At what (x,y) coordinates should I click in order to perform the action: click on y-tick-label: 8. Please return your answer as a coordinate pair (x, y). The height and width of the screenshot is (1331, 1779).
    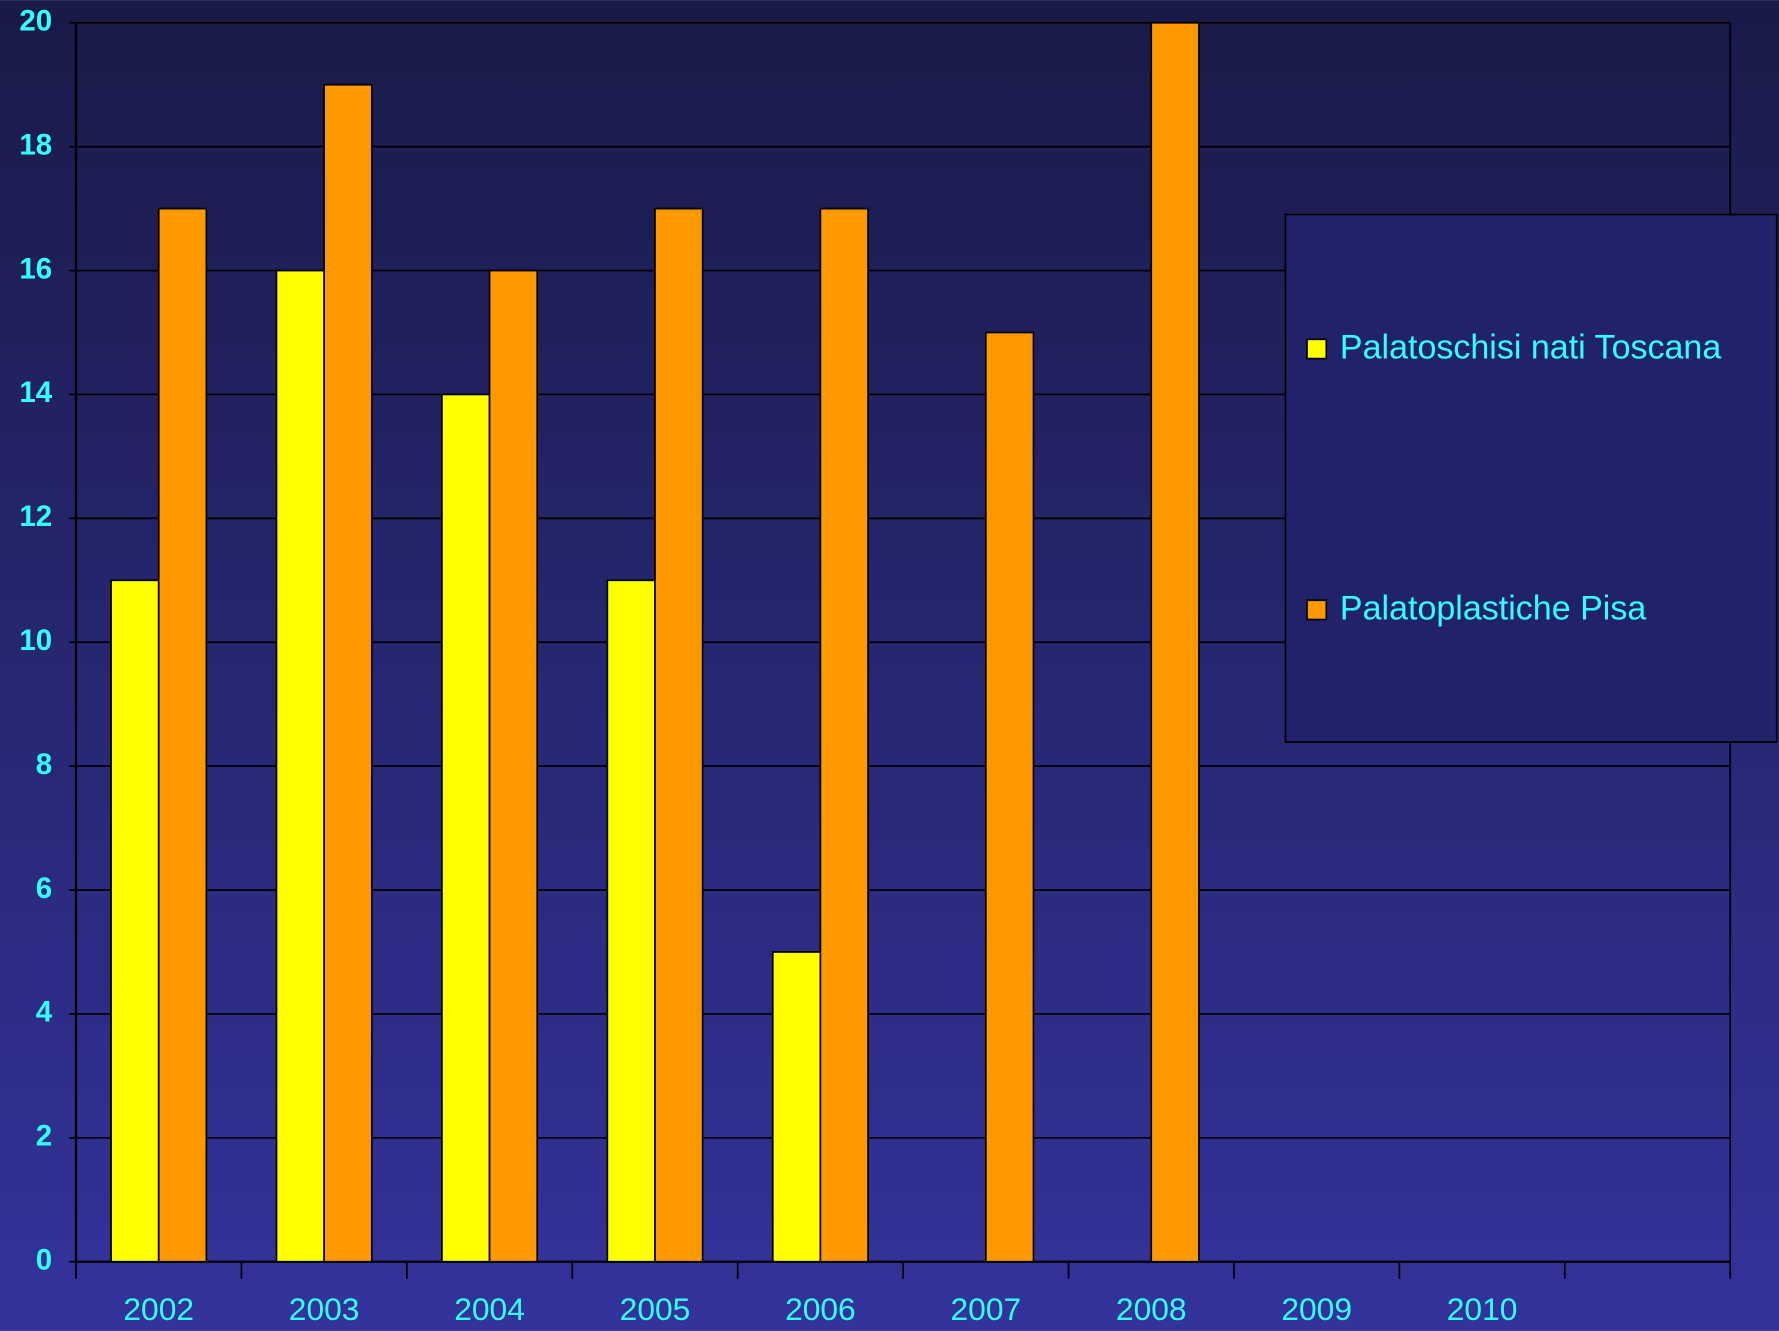
    Looking at the image, I should click on (44, 764).